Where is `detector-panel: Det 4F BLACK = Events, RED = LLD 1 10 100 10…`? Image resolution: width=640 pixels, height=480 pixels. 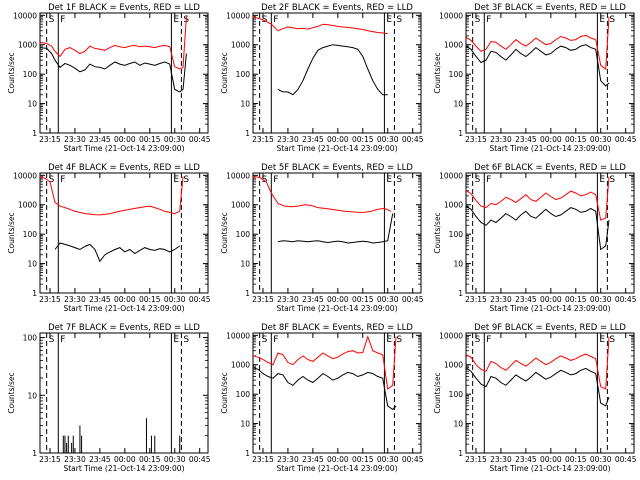
detector-panel: Det 4F BLACK = Events, RED = LLD 1 10 100 10… is located at coordinates (109, 238).